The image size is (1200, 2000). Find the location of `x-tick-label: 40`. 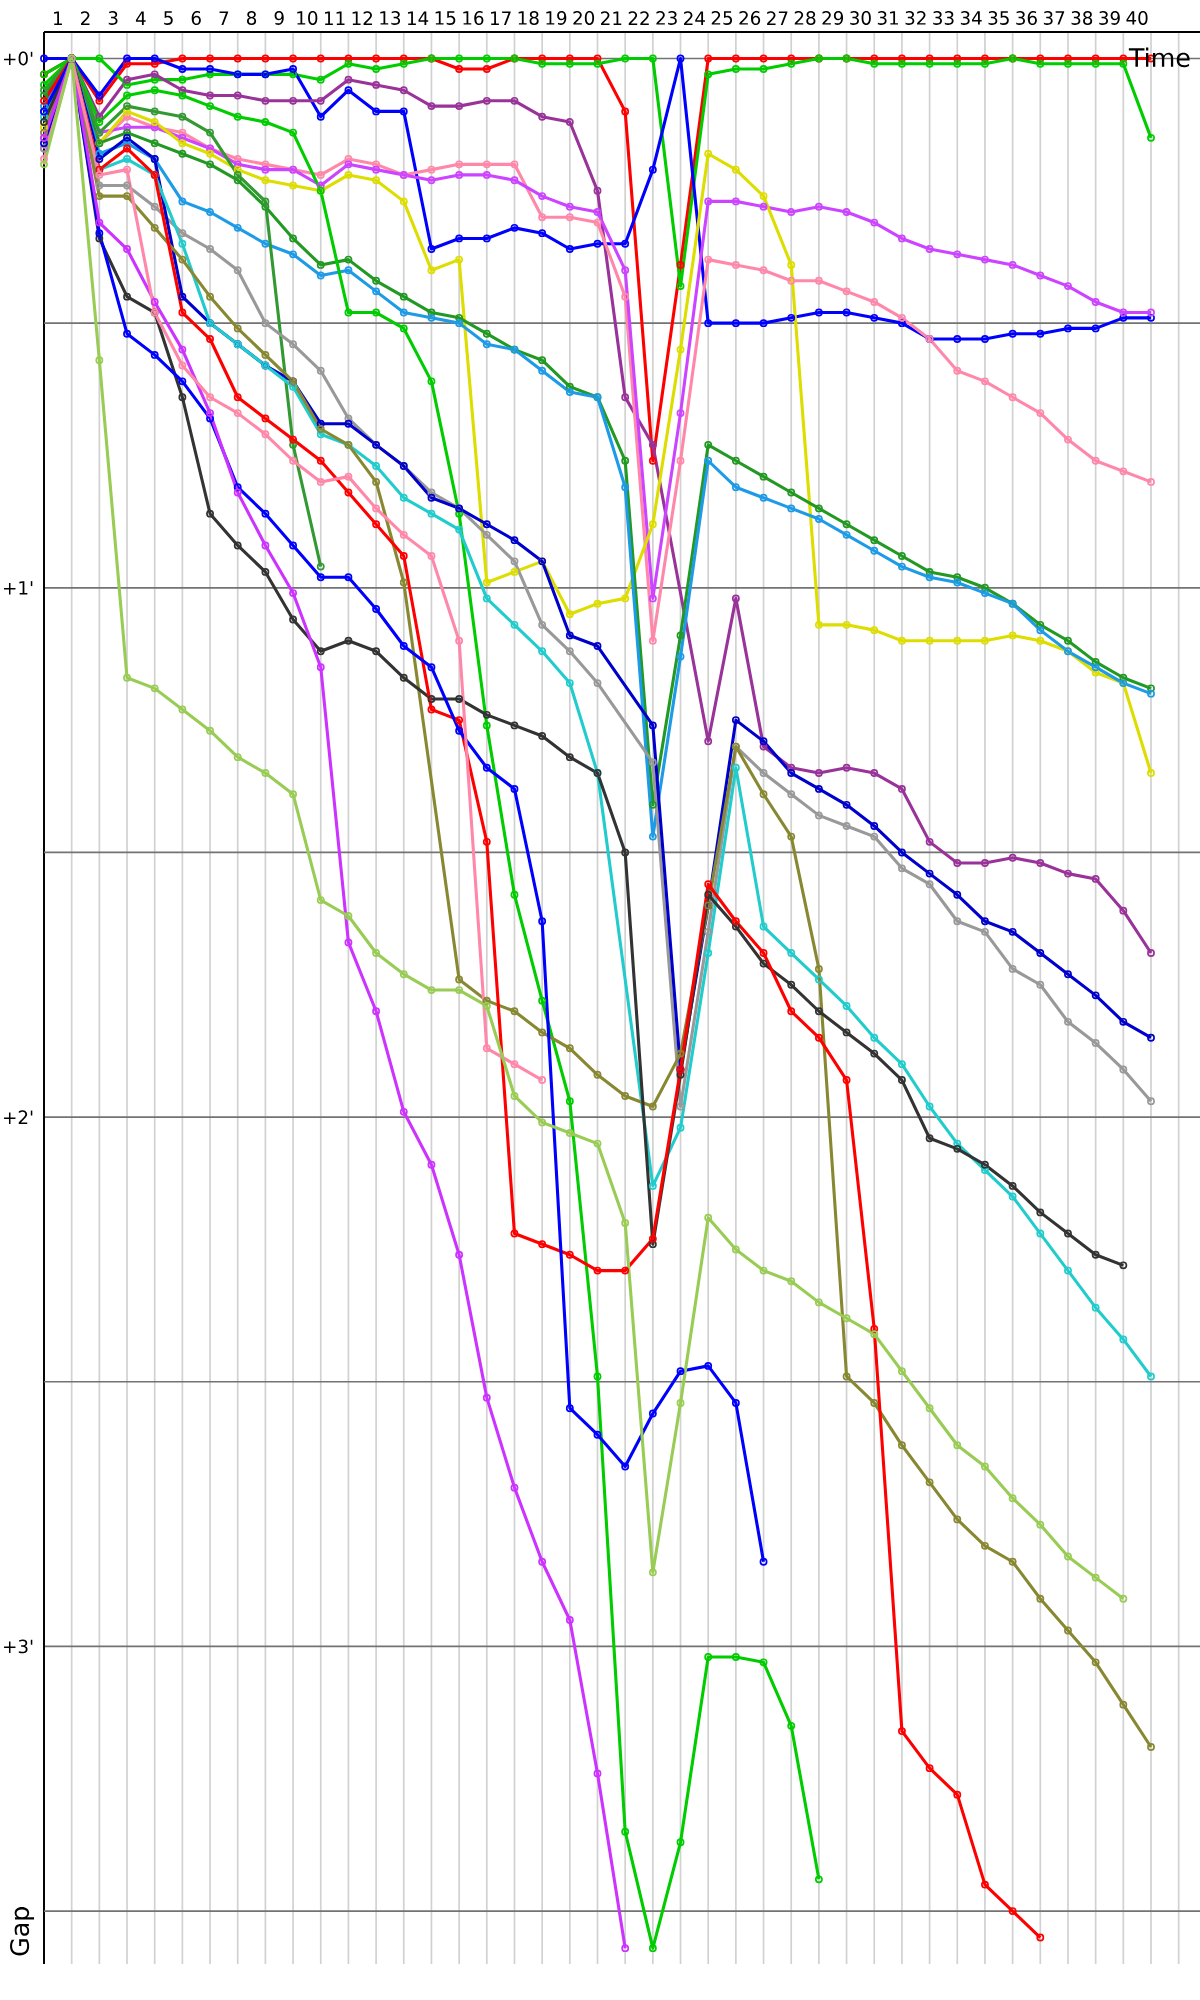

x-tick-label: 40 is located at coordinates (1137, 18).